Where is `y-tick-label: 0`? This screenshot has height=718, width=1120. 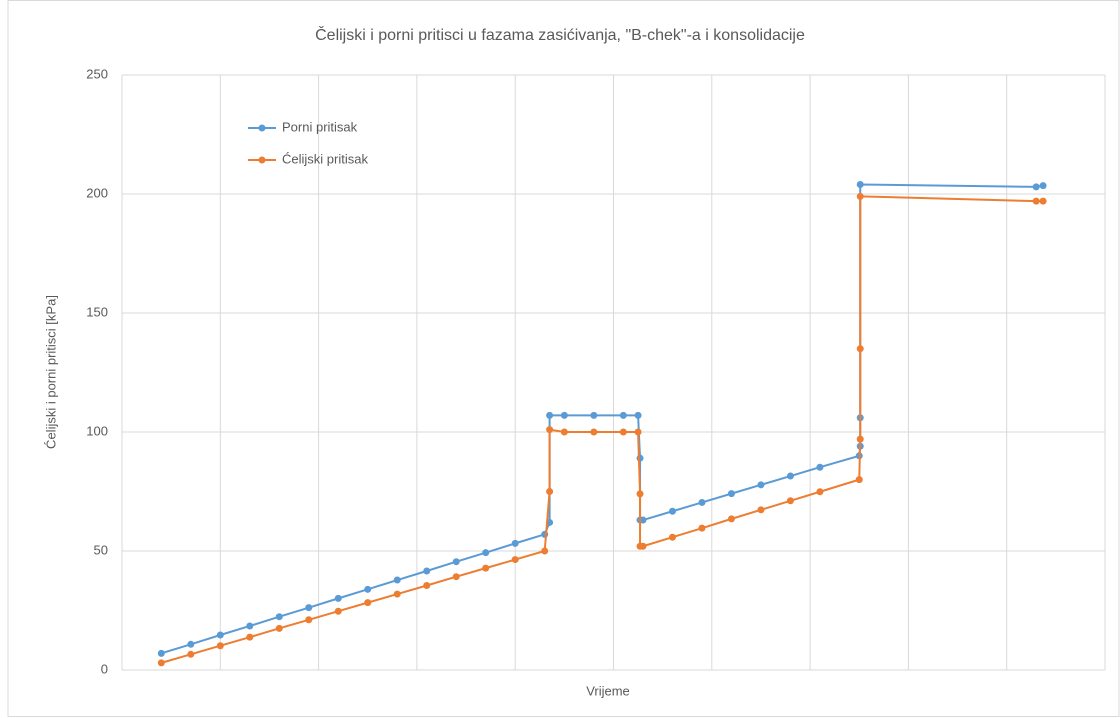 y-tick-label: 0 is located at coordinates (104, 668).